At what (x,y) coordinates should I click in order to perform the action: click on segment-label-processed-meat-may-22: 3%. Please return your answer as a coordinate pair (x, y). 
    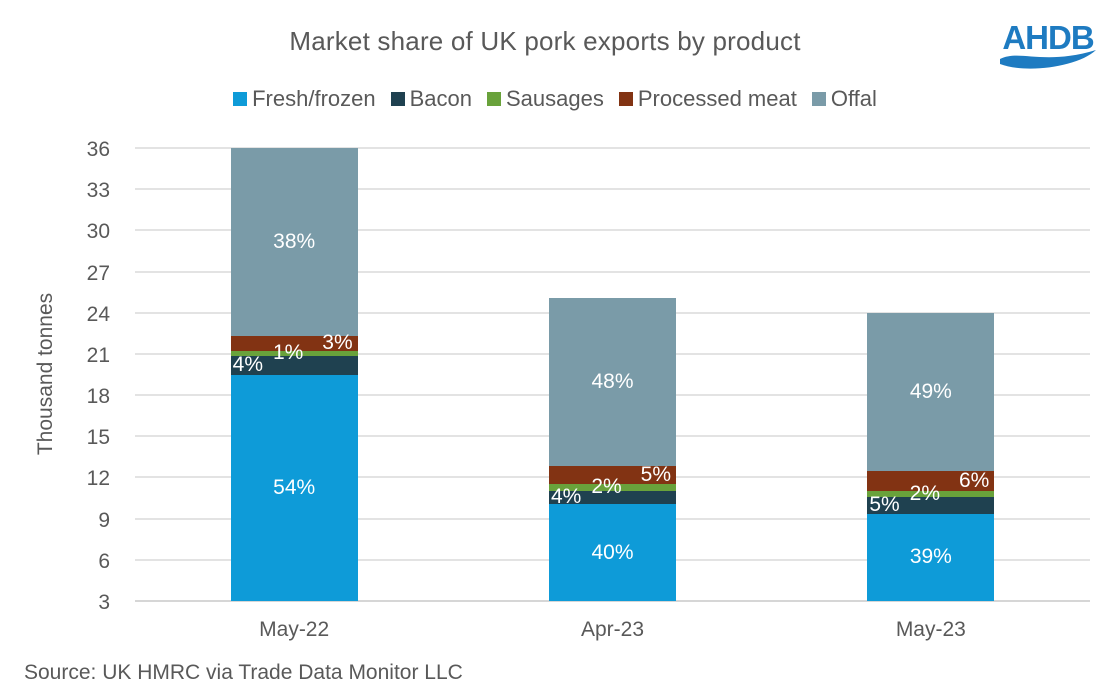
    Looking at the image, I should click on (337, 343).